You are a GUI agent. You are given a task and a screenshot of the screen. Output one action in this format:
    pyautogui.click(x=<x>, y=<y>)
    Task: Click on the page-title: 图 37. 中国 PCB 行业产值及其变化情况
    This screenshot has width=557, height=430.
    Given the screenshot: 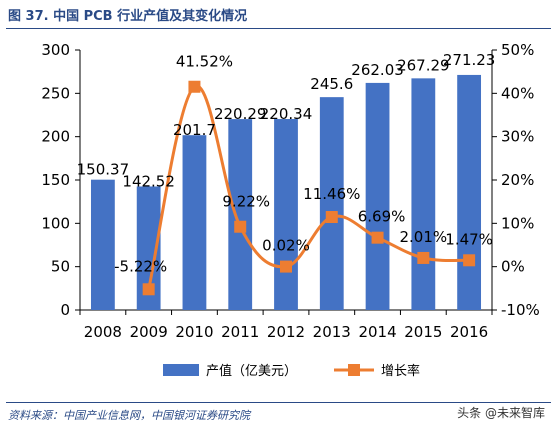 What is the action you would take?
    pyautogui.click(x=128, y=16)
    